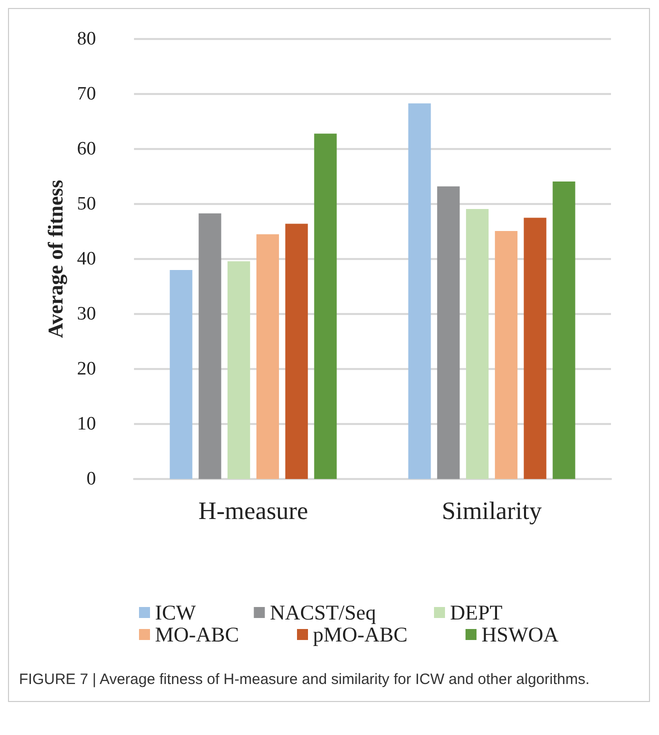  I want to click on y-tick-label: 0, so click(91, 479).